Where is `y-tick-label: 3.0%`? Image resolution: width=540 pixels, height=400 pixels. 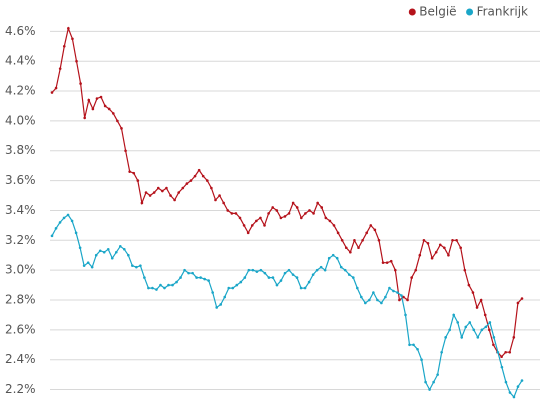
y-tick-label: 3.0% is located at coordinates (20, 270).